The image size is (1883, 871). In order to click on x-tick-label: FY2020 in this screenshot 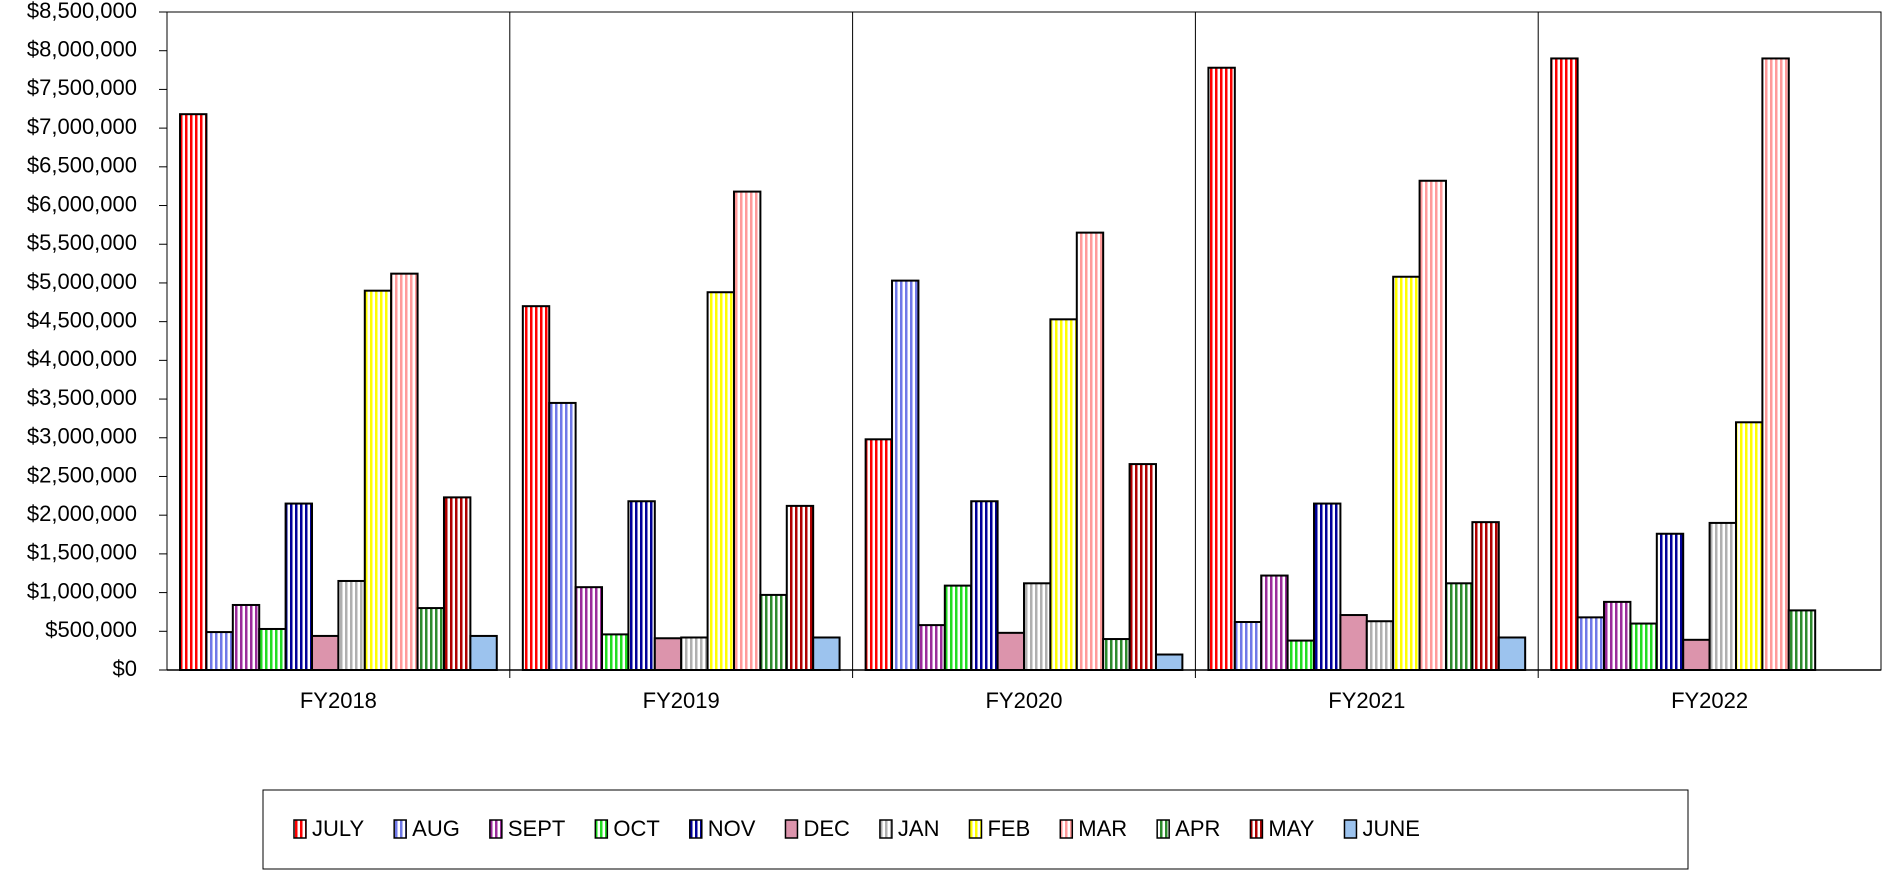, I will do `click(1023, 700)`.